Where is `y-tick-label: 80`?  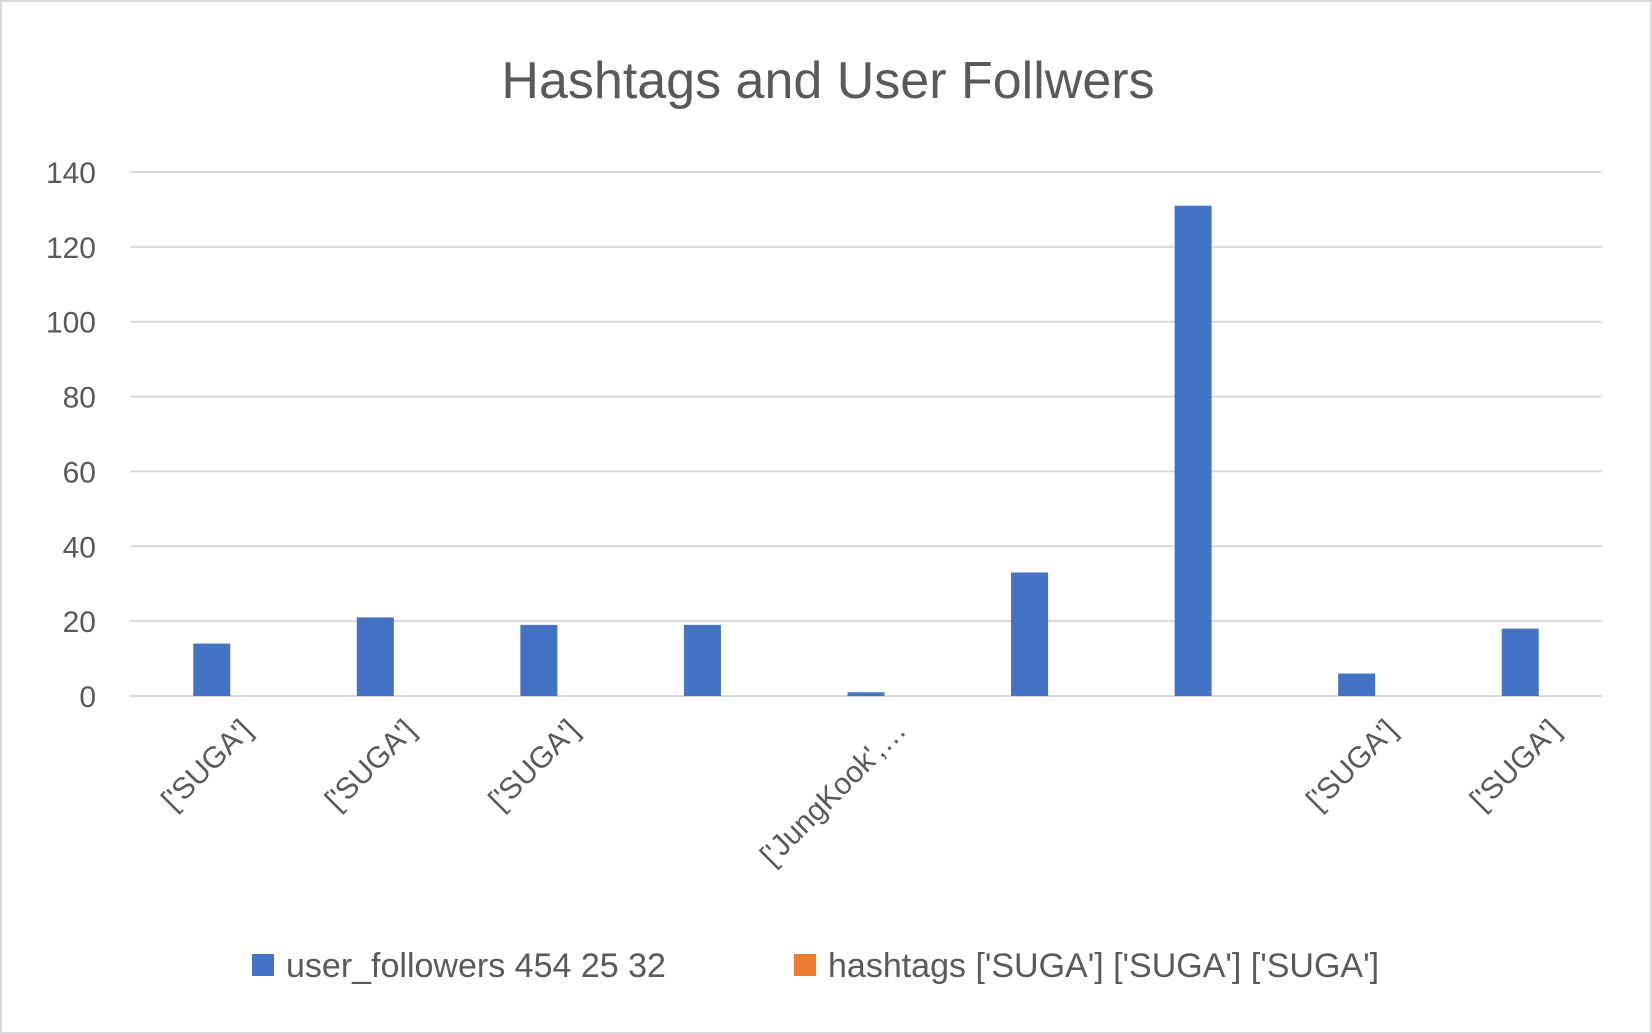 y-tick-label: 80 is located at coordinates (79, 398).